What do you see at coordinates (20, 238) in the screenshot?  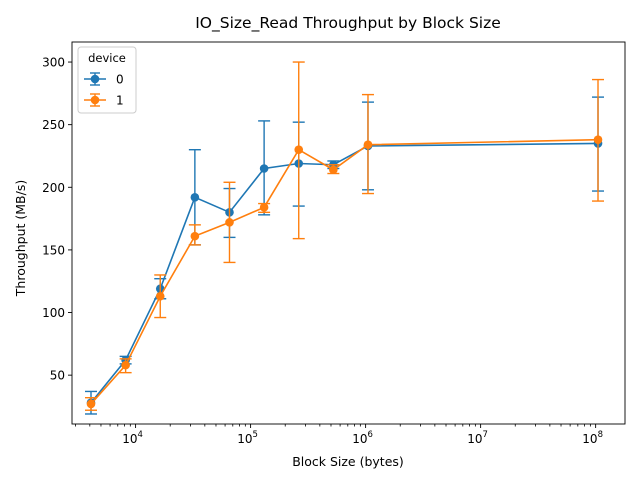 I see `y-axis-label: Throughput (MB/s)` at bounding box center [20, 238].